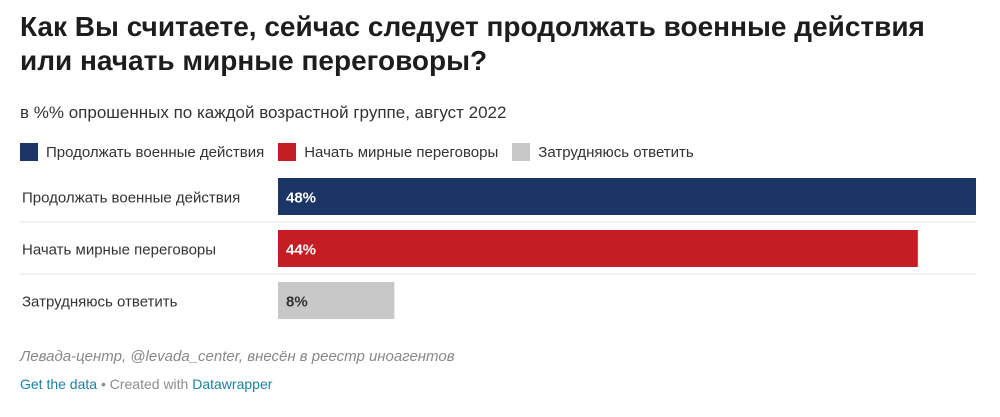  What do you see at coordinates (232, 384) in the screenshot?
I see `datawrapper-link: Datawrapper` at bounding box center [232, 384].